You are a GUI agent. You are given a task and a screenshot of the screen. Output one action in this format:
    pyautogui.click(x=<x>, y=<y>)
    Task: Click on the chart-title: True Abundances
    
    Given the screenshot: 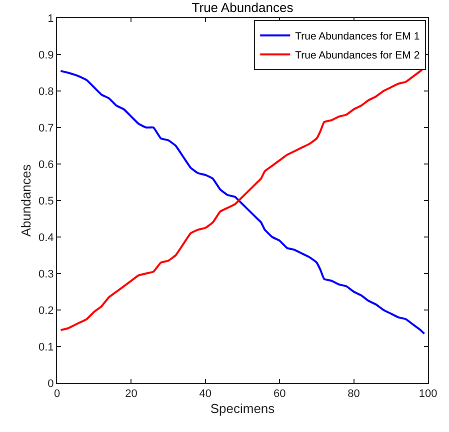 What is the action you would take?
    pyautogui.click(x=243, y=8)
    